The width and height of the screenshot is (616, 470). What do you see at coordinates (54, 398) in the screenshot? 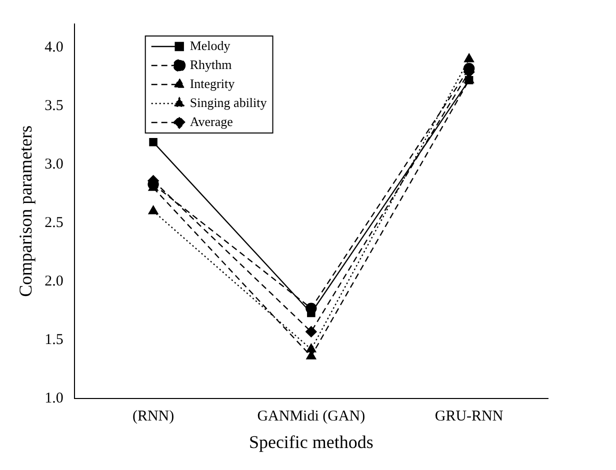
I see `y-tick-label: 1.0` at bounding box center [54, 398].